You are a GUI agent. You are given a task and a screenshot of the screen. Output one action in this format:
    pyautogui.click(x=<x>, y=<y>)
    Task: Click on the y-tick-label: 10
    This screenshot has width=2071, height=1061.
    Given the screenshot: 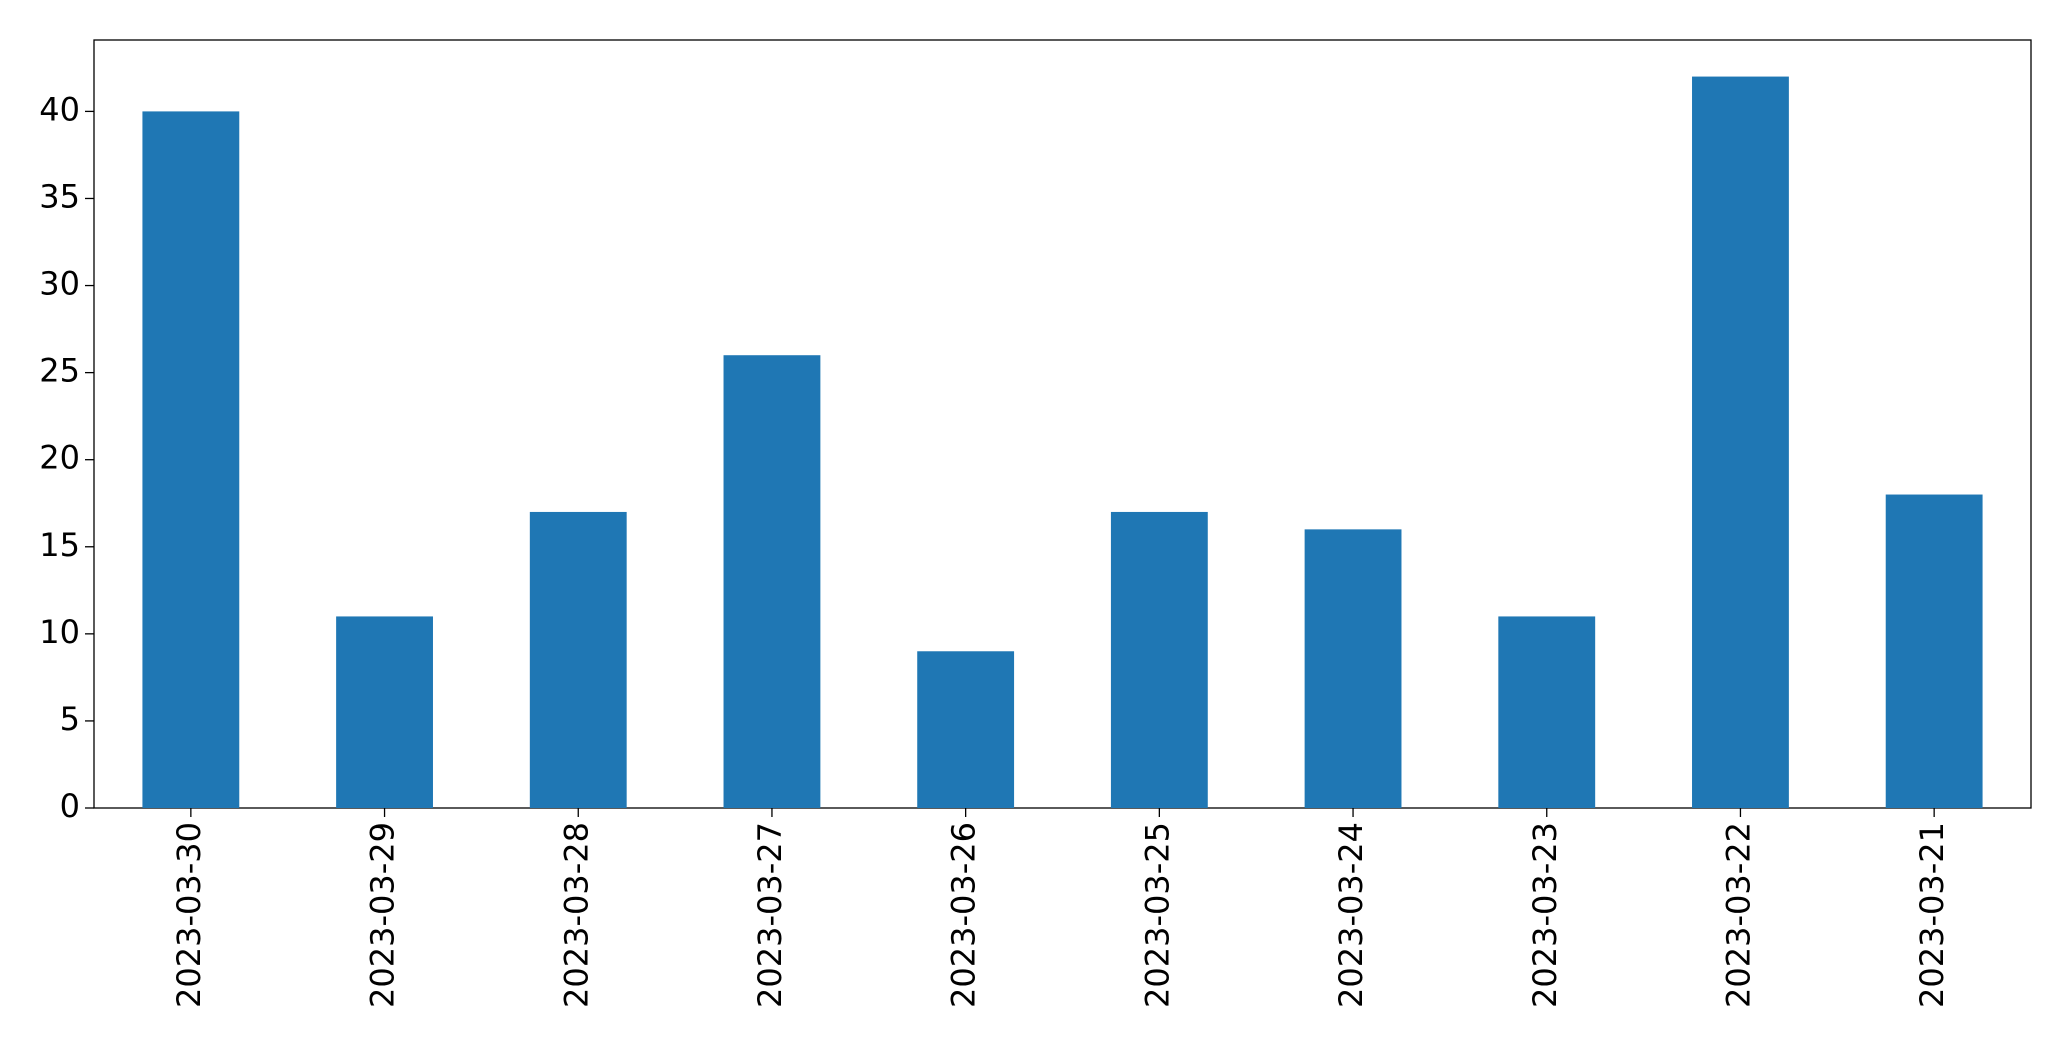 What is the action you would take?
    pyautogui.click(x=59, y=632)
    